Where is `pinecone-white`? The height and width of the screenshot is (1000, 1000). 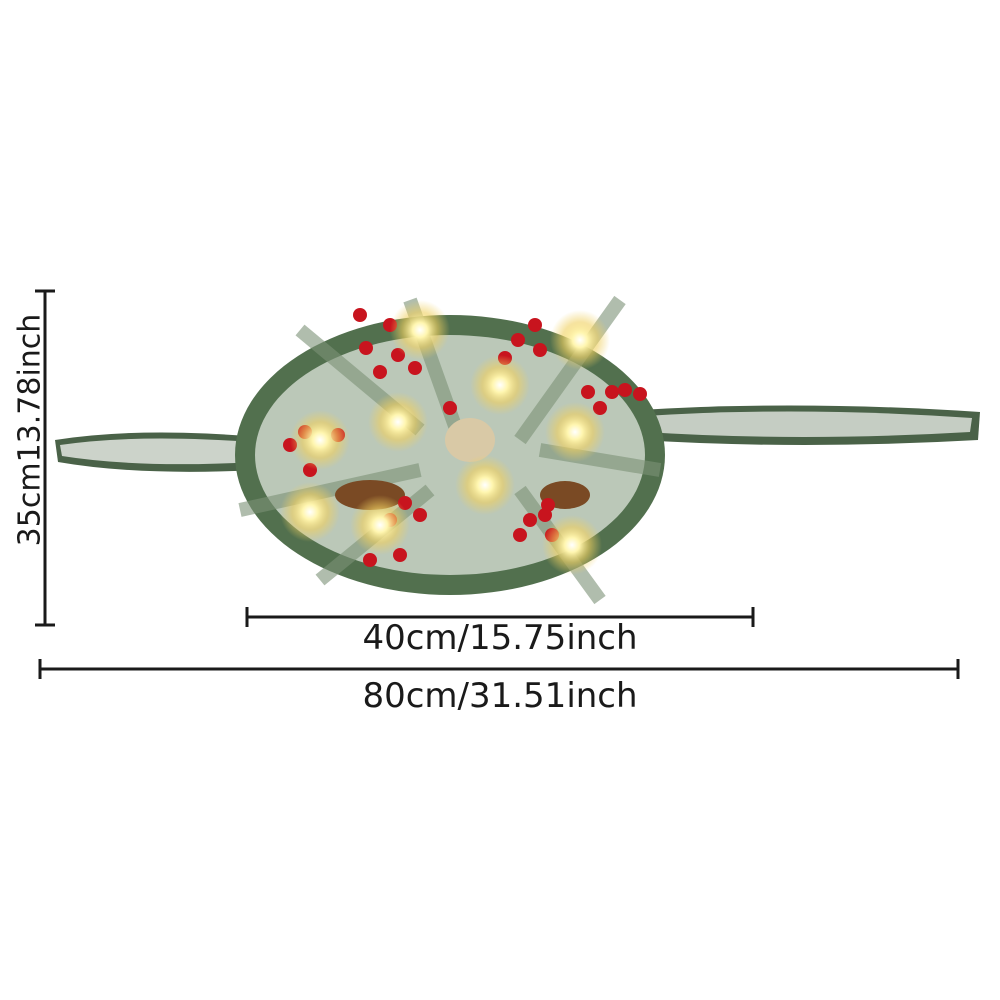
pinecone-white is located at coordinates (470, 440).